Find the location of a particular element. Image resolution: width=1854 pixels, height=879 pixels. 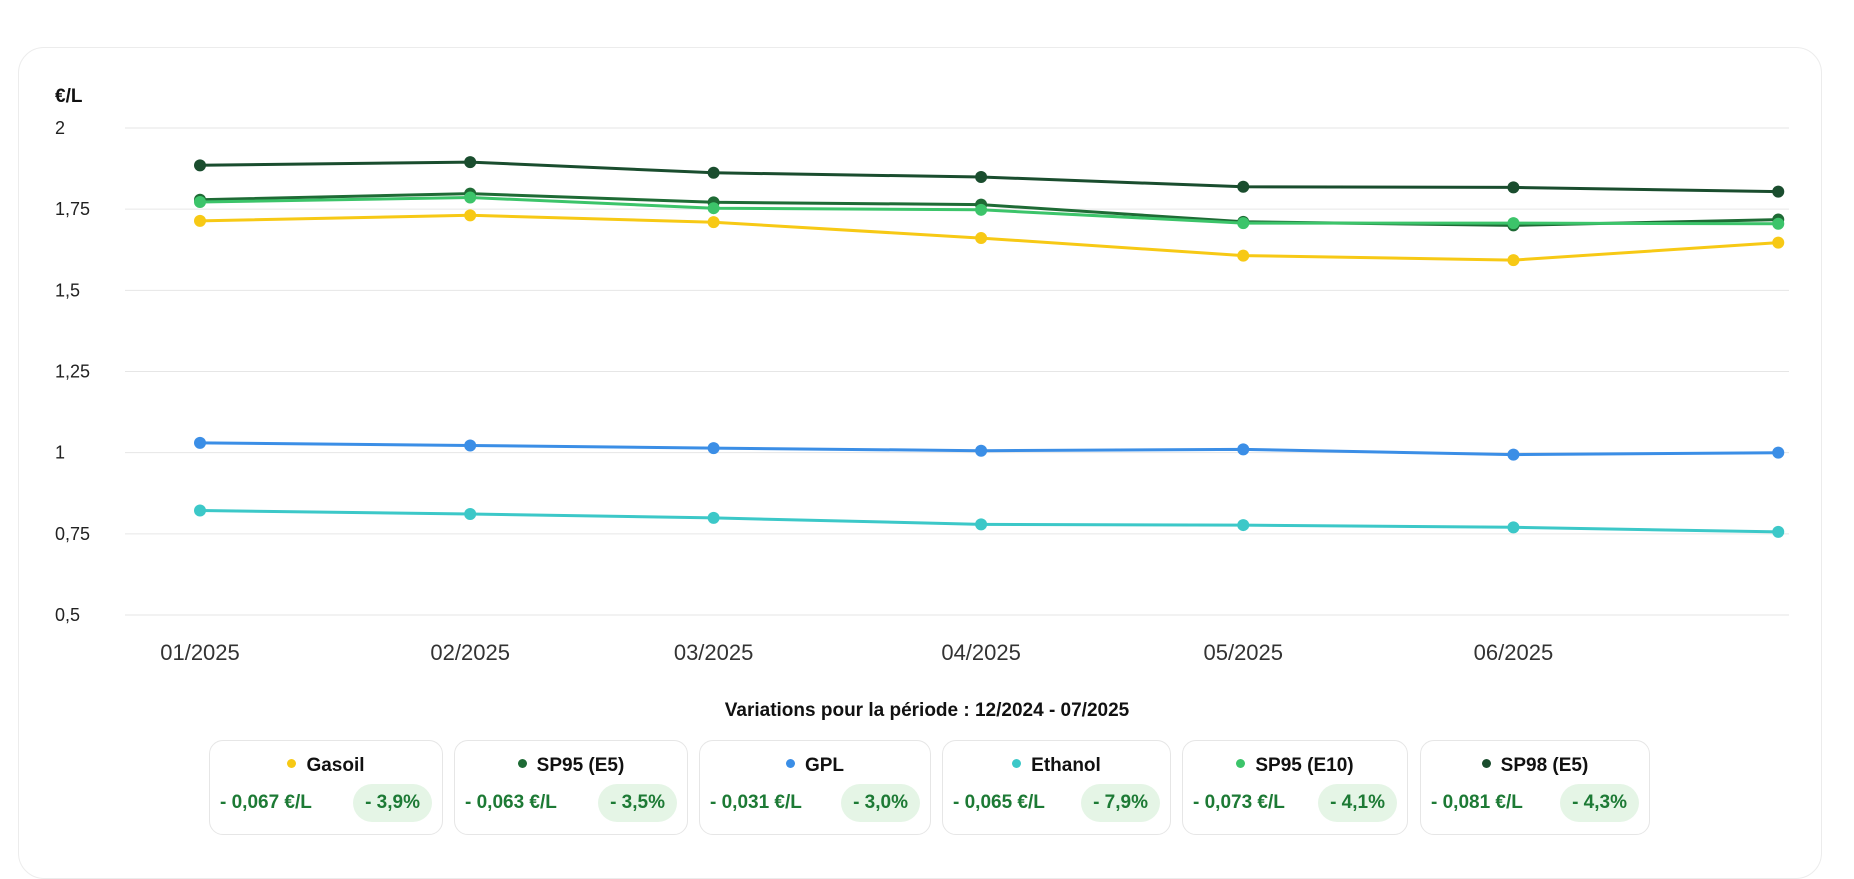

y-axis-ticks: 2 1,75 1,5 1,25 1 0,75 0,5 is located at coordinates (72, 371).